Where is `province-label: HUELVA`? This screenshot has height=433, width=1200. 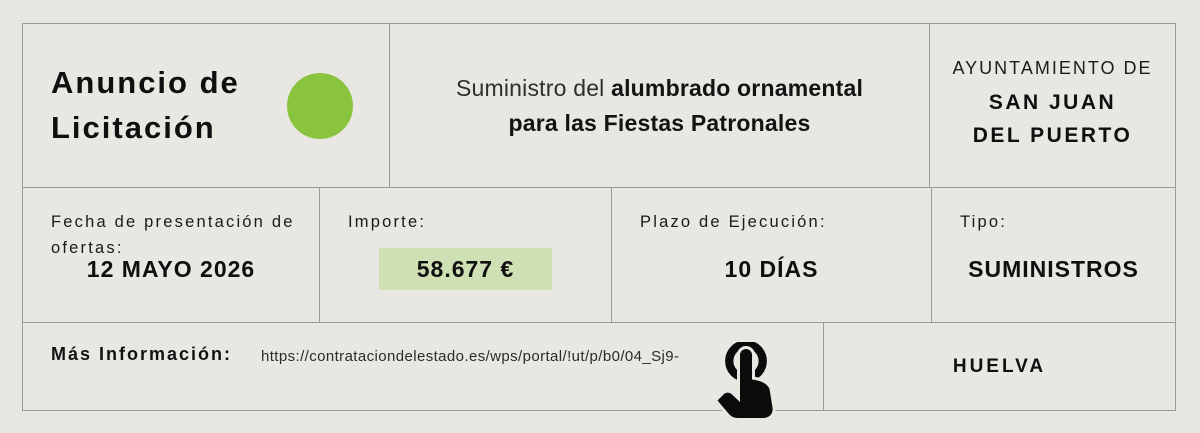 province-label: HUELVA is located at coordinates (999, 366).